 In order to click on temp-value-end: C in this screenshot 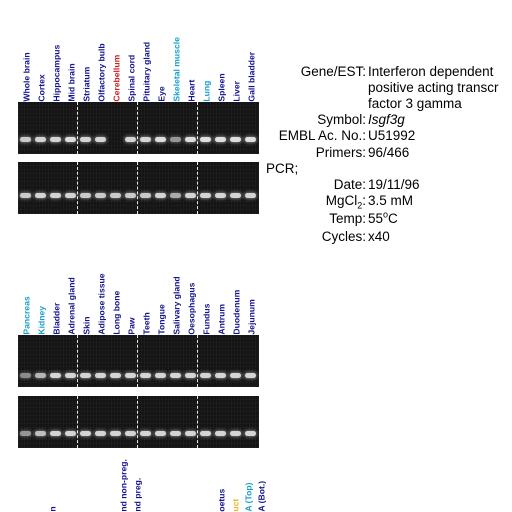, I will do `click(393, 218)`.